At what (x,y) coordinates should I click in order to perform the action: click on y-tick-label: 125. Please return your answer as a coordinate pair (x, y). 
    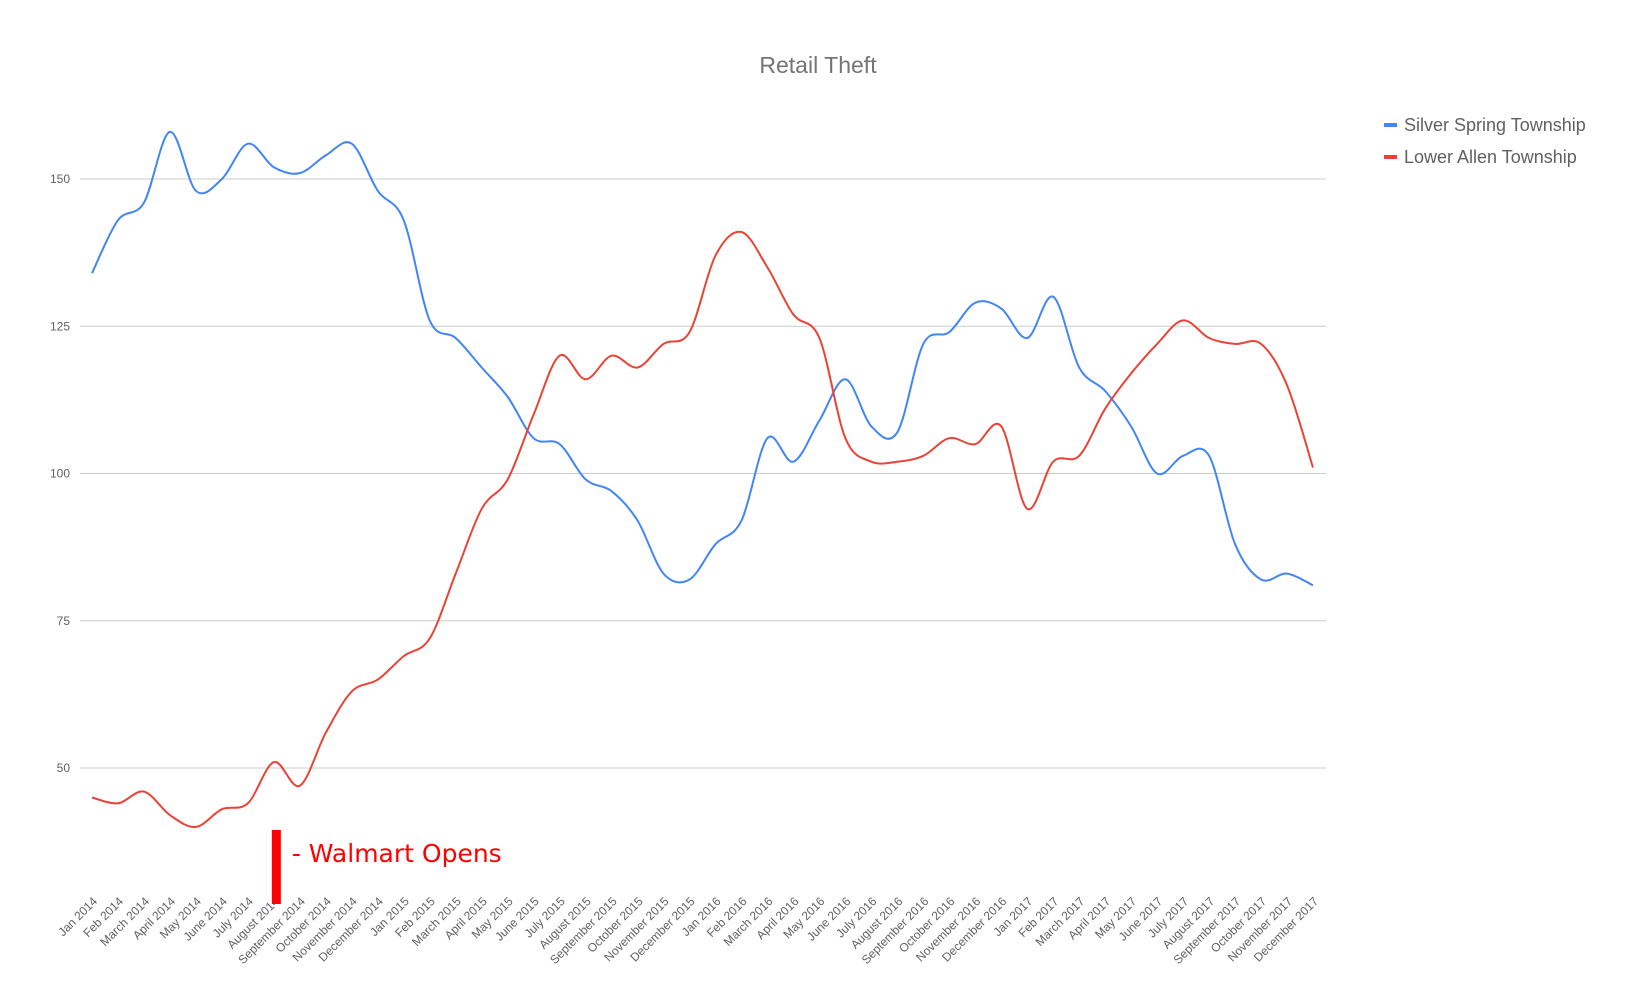
    Looking at the image, I should click on (60, 326).